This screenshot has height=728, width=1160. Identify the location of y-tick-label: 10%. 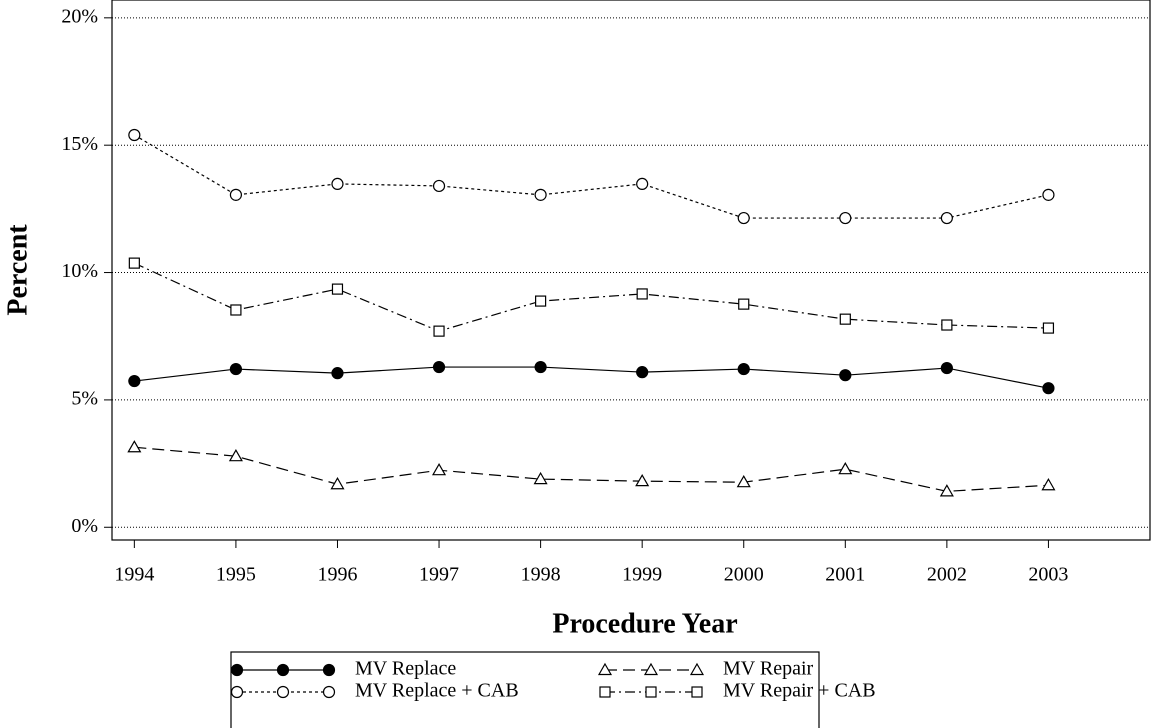
(79, 271).